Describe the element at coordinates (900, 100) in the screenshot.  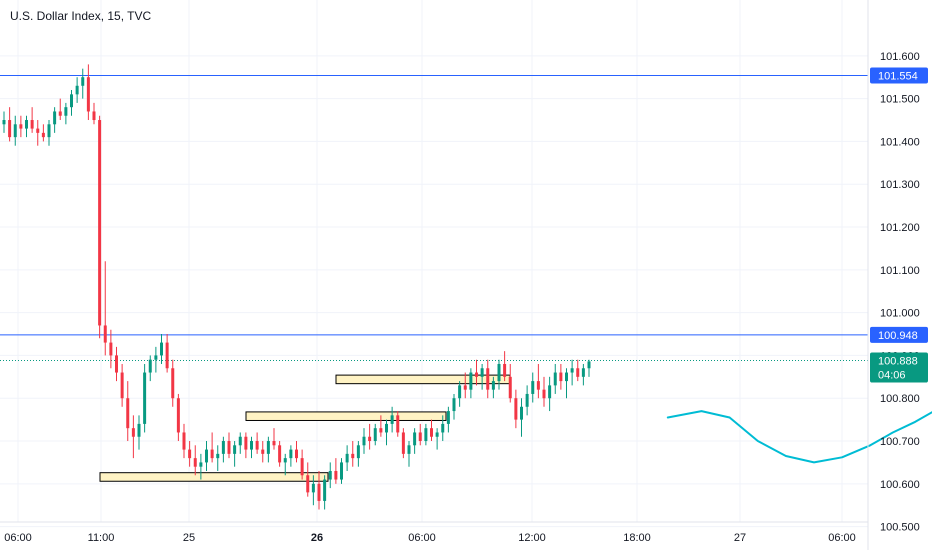
I see `price-tick-label: 101.500` at that location.